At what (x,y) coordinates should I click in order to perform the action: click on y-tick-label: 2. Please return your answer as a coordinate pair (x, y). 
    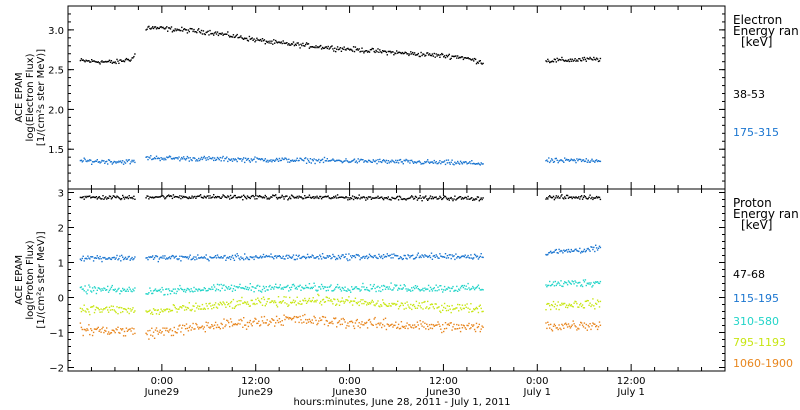
    Looking at the image, I should click on (61, 229).